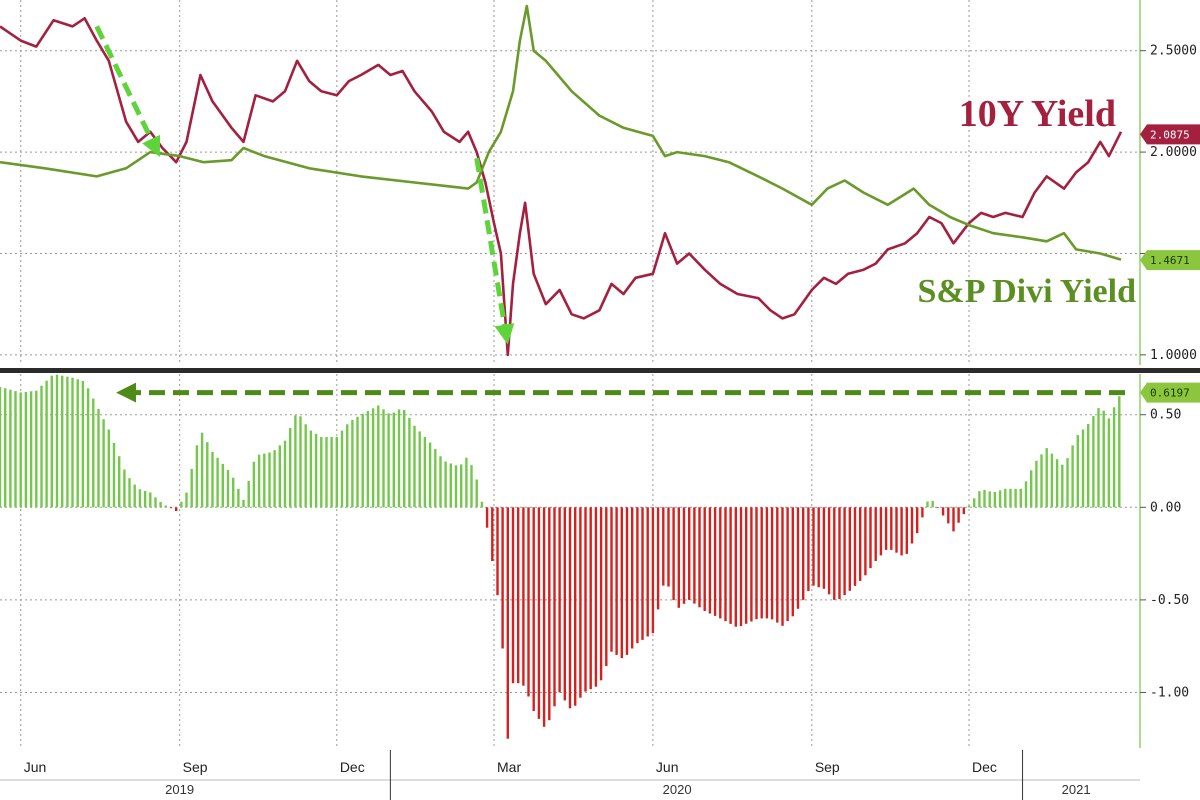  I want to click on last-value-label: 0.6197, so click(1170, 393).